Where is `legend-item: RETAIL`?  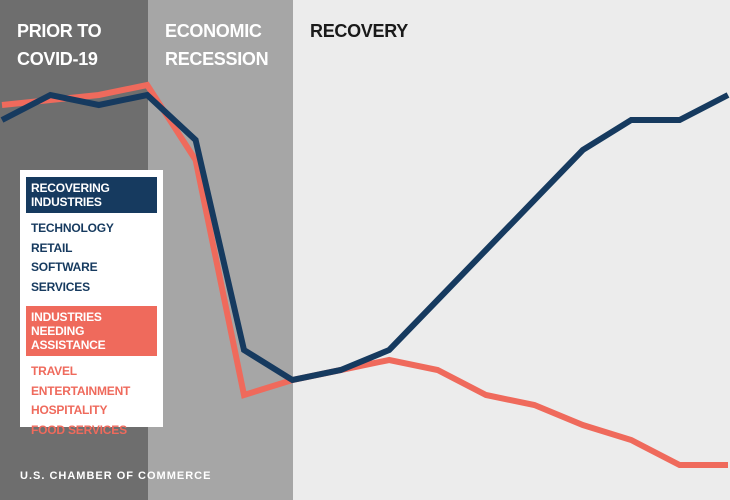 legend-item: RETAIL is located at coordinates (52, 247).